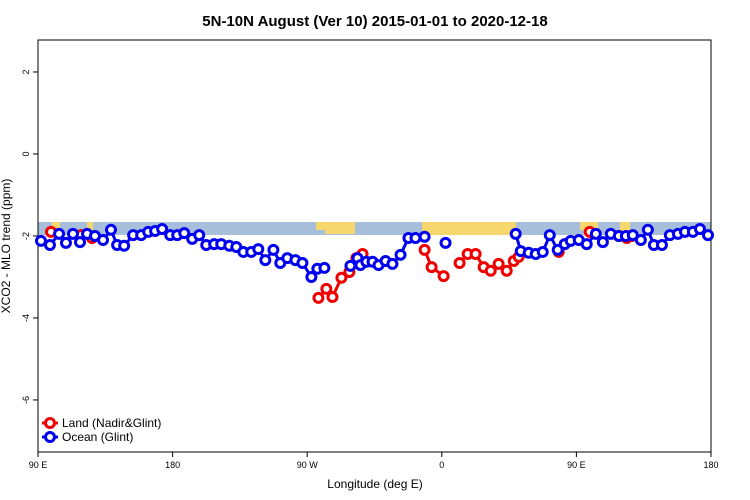 This screenshot has height=500, width=750. Describe the element at coordinates (308, 465) in the screenshot. I see `x-tick-label: 90 W` at that location.